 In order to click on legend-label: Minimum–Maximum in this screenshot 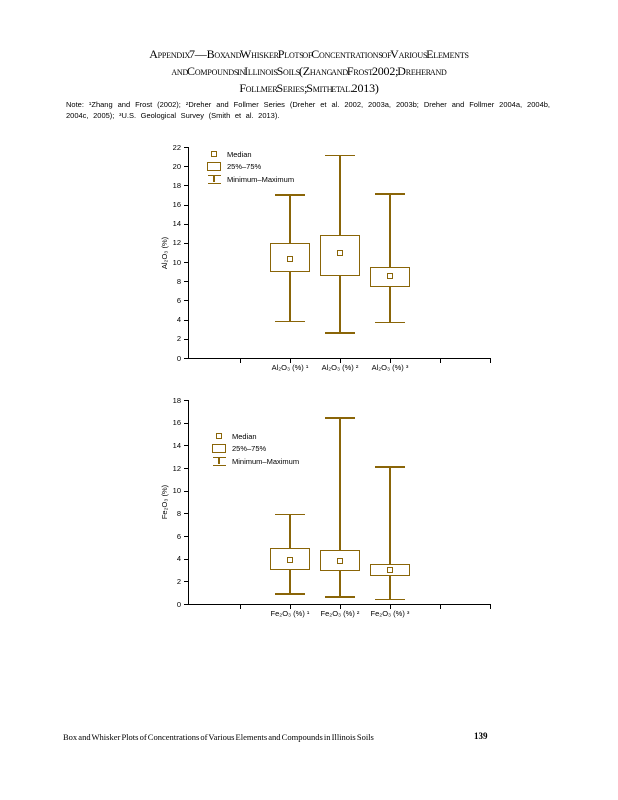, I will do `click(261, 179)`.